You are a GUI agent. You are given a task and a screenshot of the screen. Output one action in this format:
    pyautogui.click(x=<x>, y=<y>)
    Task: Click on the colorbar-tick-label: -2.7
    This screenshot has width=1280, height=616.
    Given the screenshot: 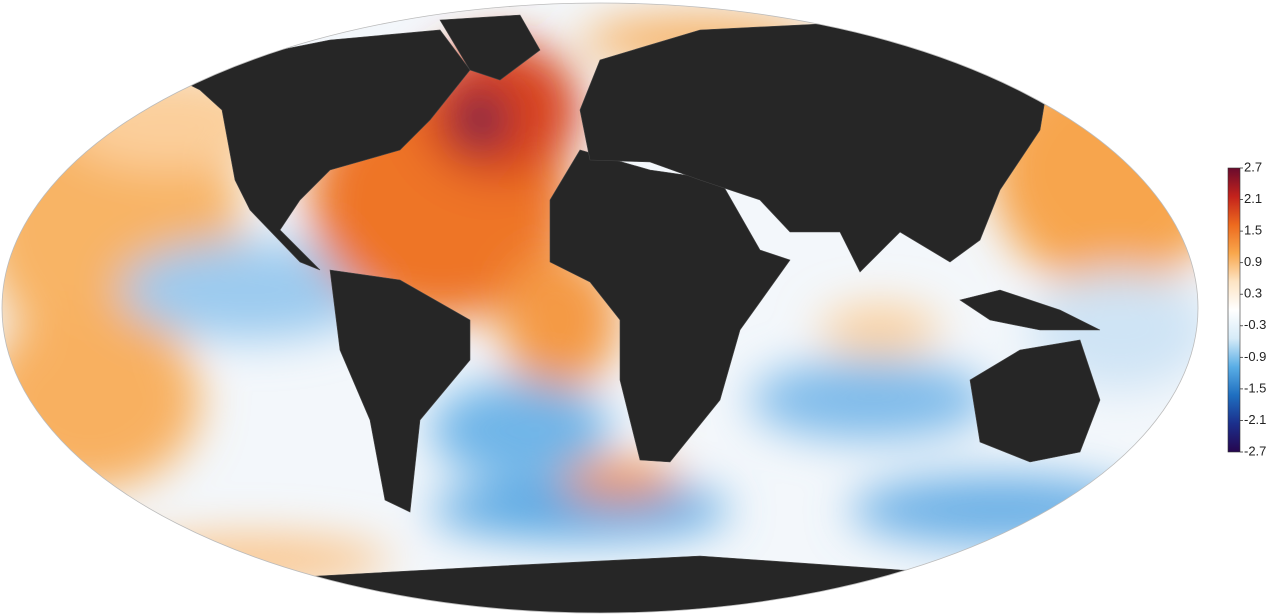 What is the action you would take?
    pyautogui.click(x=1255, y=450)
    